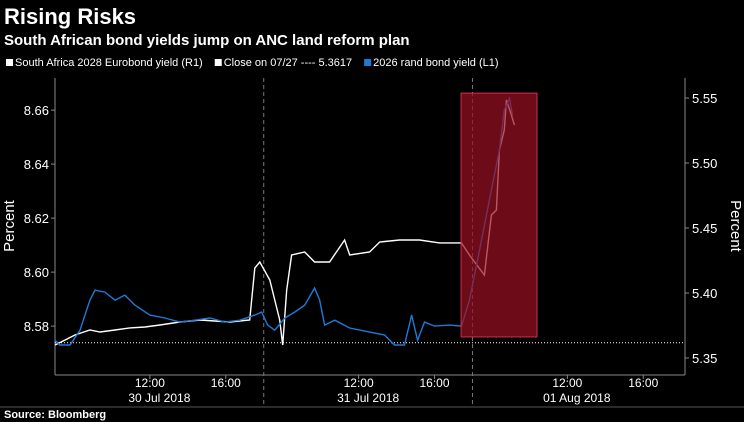 The width and height of the screenshot is (744, 422). Describe the element at coordinates (159, 398) in the screenshot. I see `day-label: 30 Jul 2018` at that location.